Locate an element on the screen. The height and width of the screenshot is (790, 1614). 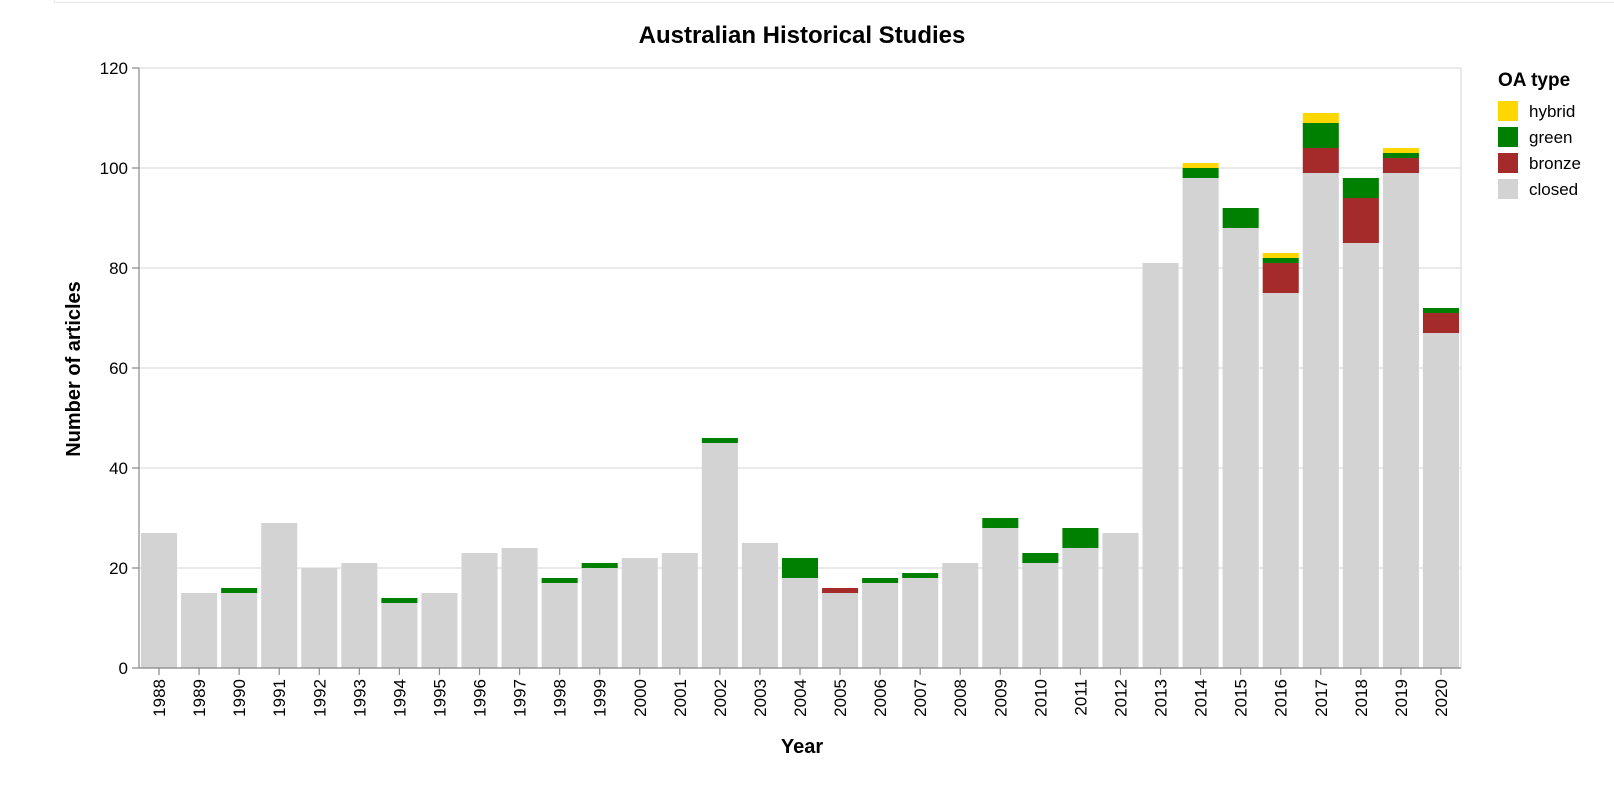
x-tick-label: 2001 is located at coordinates (680, 698).